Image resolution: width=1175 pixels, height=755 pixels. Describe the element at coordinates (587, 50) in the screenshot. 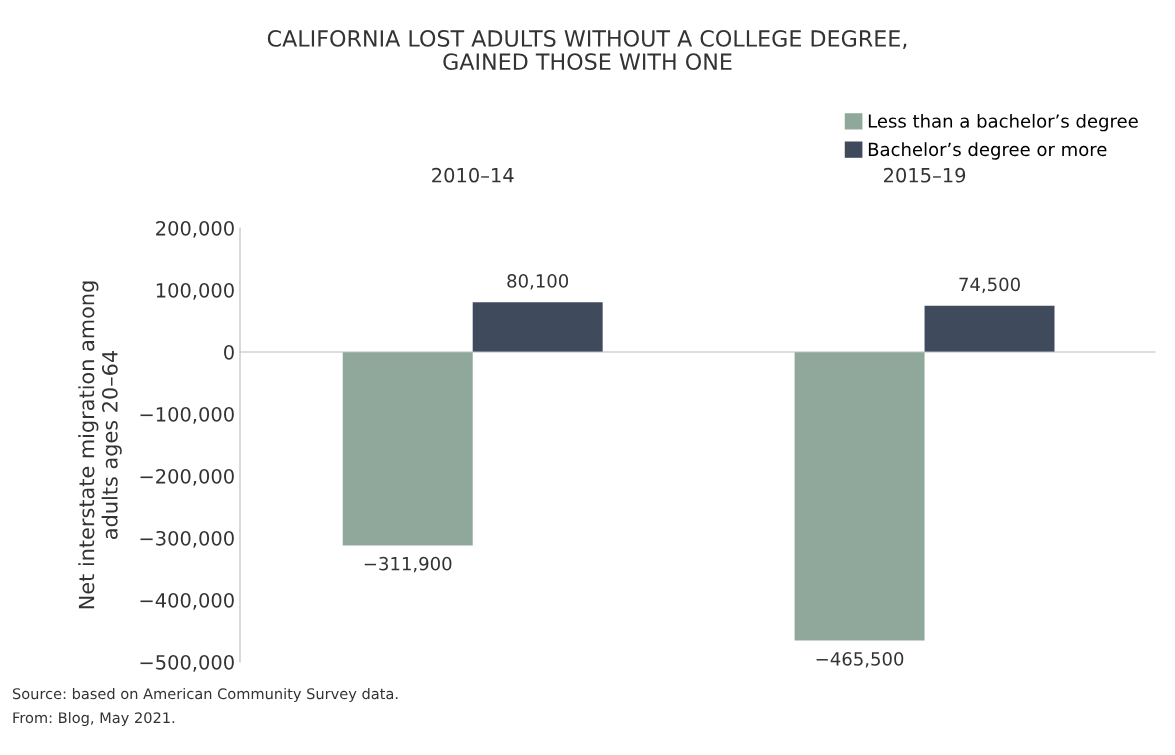

I see `chart-title: CALIFORNIA LOST ADULTS WITHOUT A COLLEGE DEGREE, GAINED THOSE WITH ONE` at that location.